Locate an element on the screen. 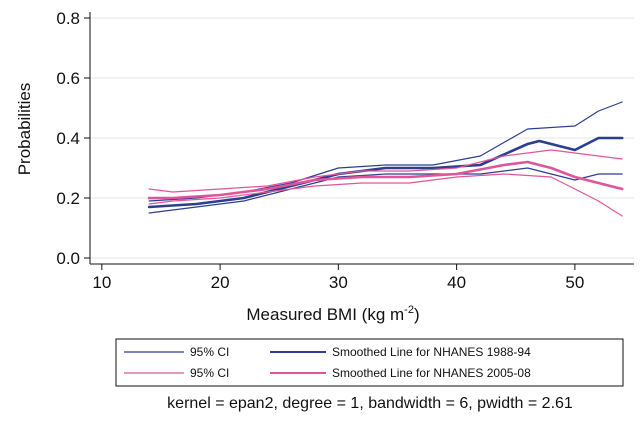 The height and width of the screenshot is (421, 644). x-ticks: 10 20 30 40 50 is located at coordinates (338, 278).